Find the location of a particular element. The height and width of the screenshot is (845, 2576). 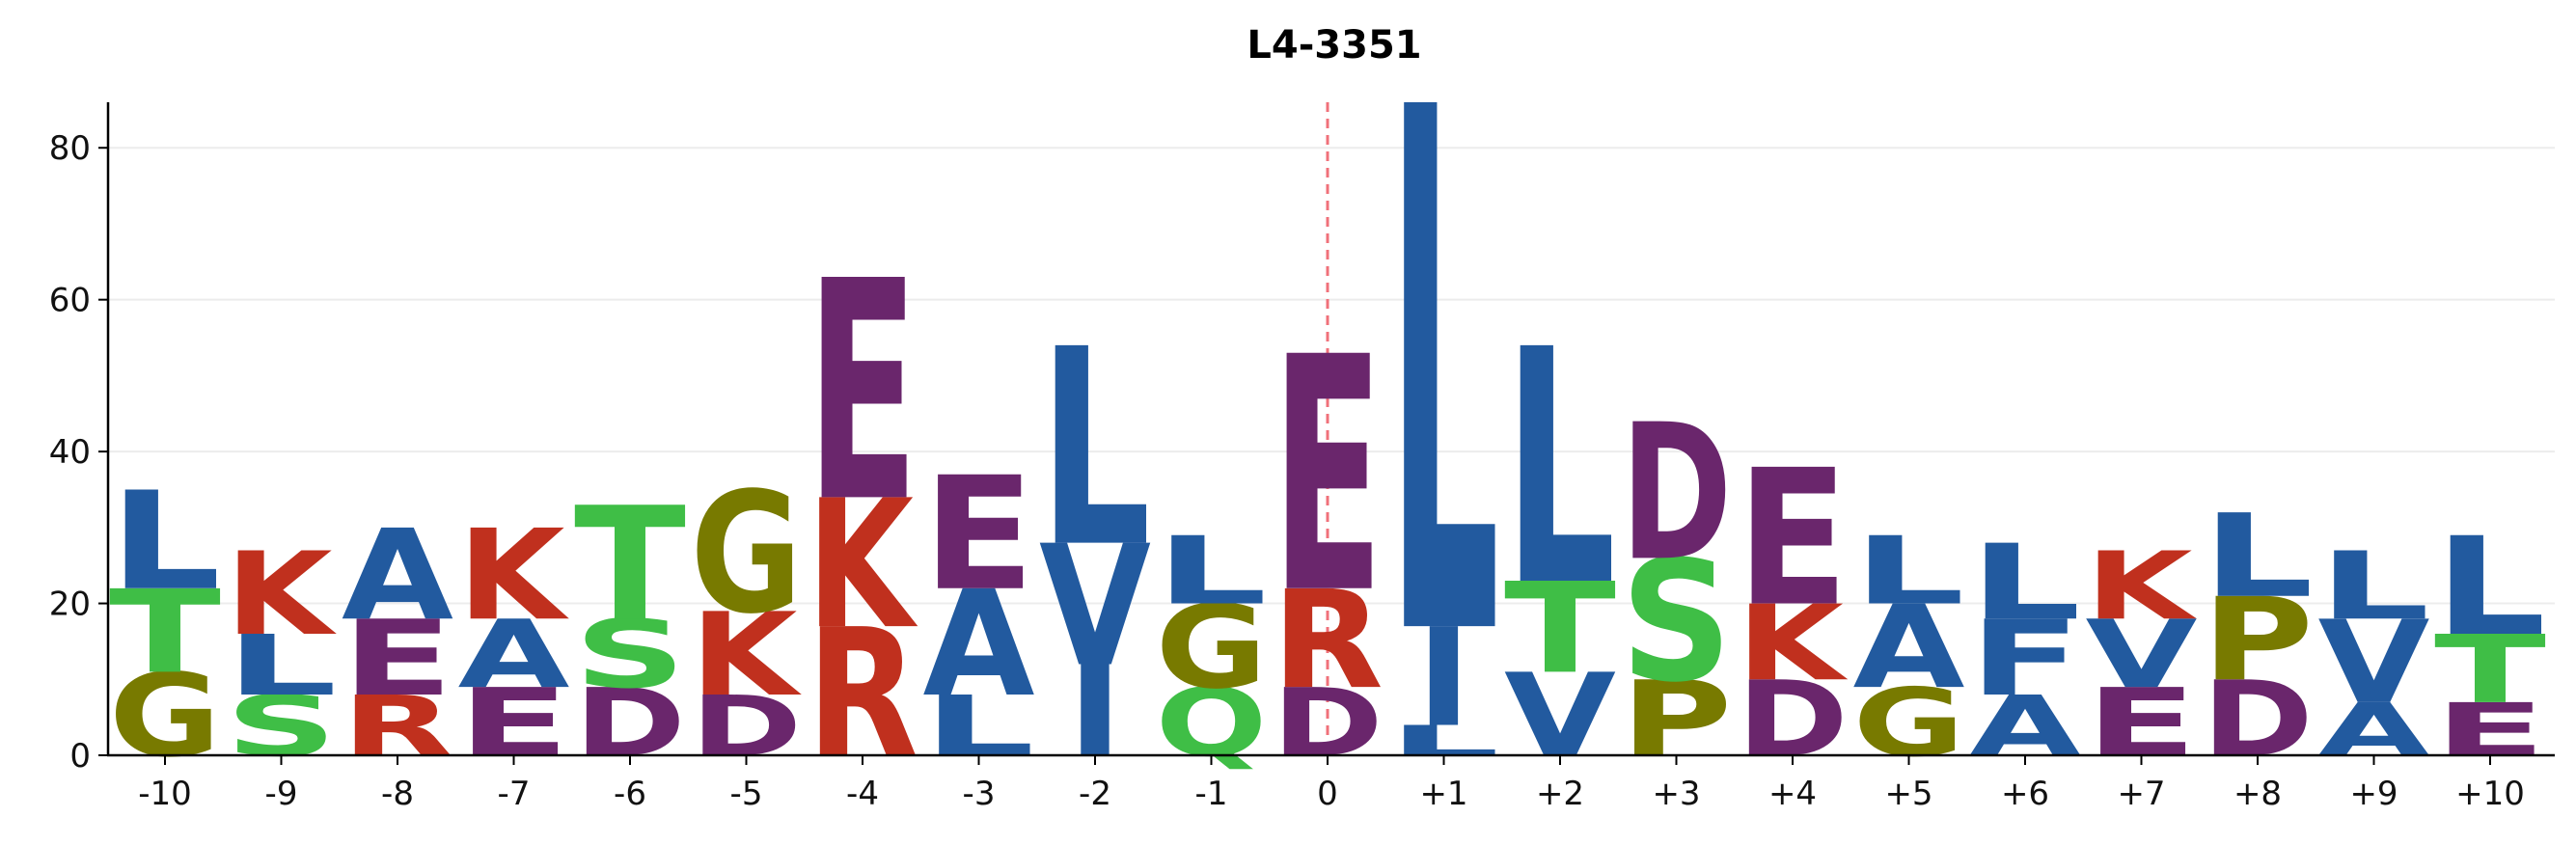

x-tick-label: -2 is located at coordinates (1095, 794).